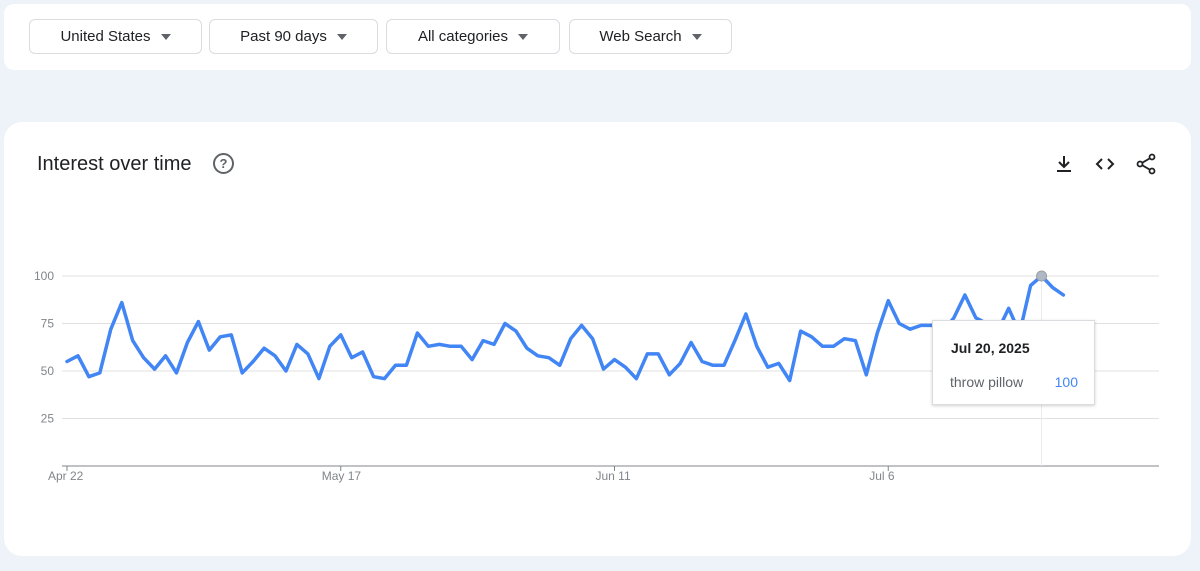 The height and width of the screenshot is (571, 1200). Describe the element at coordinates (640, 36) in the screenshot. I see `filter-search-type-label: Web Search` at that location.